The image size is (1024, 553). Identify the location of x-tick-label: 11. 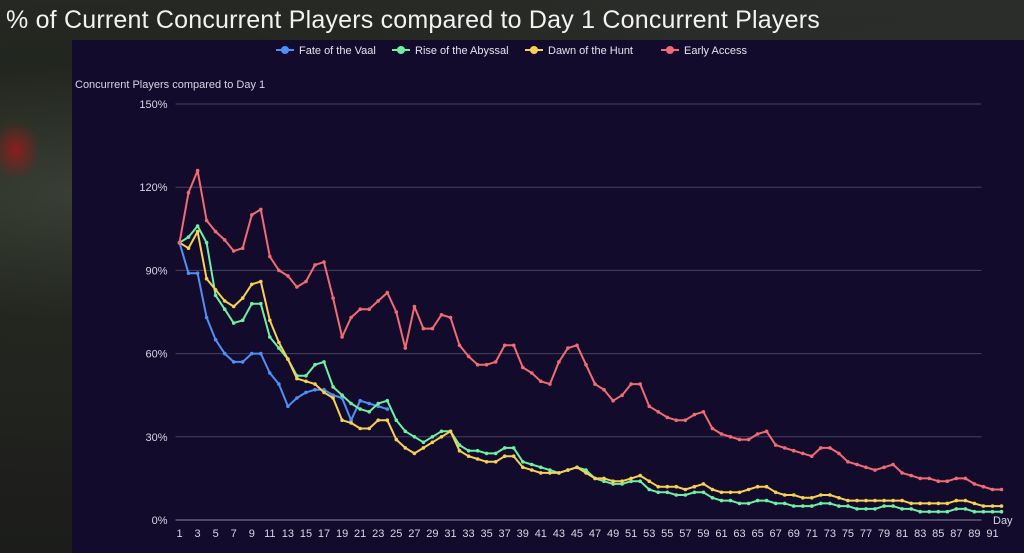
(269, 534).